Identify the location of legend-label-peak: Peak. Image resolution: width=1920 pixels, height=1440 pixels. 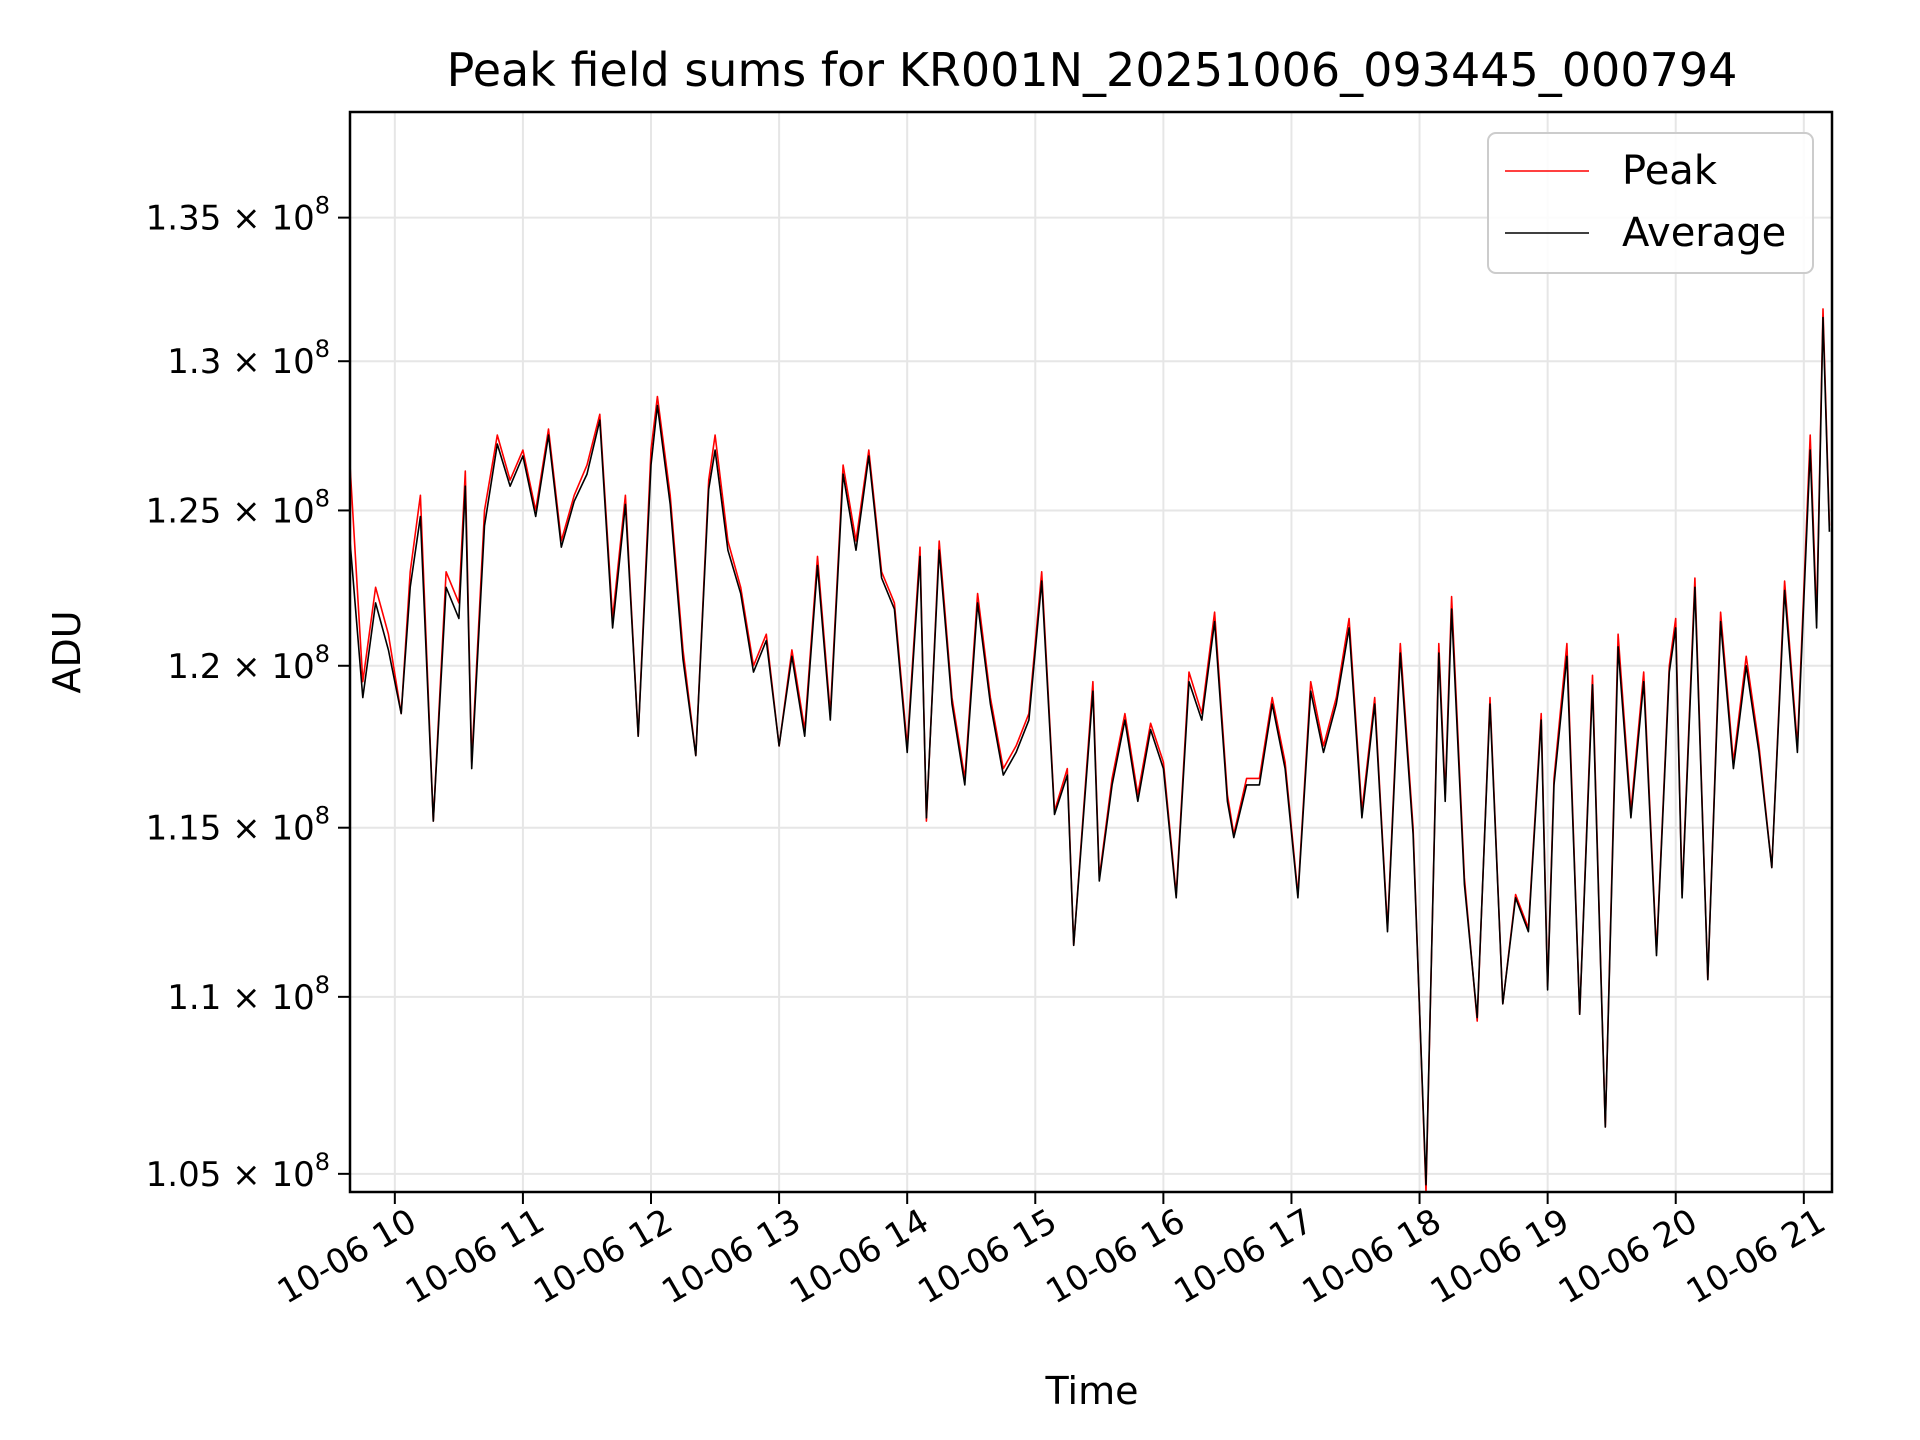
(1670, 171).